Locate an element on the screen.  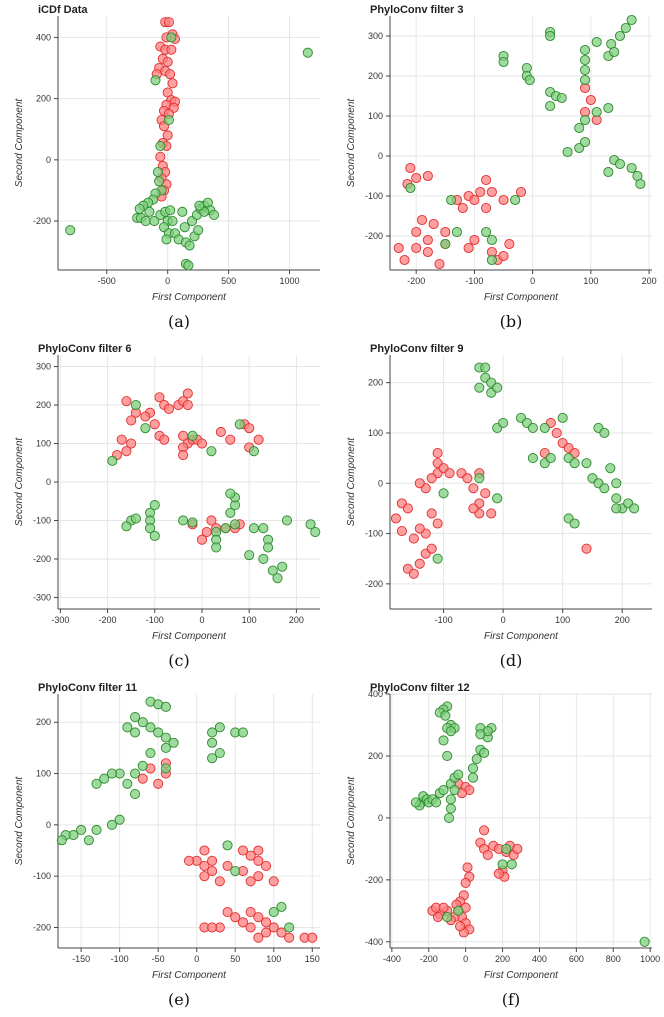
x-tick-label: -150 is located at coordinates (81, 959).